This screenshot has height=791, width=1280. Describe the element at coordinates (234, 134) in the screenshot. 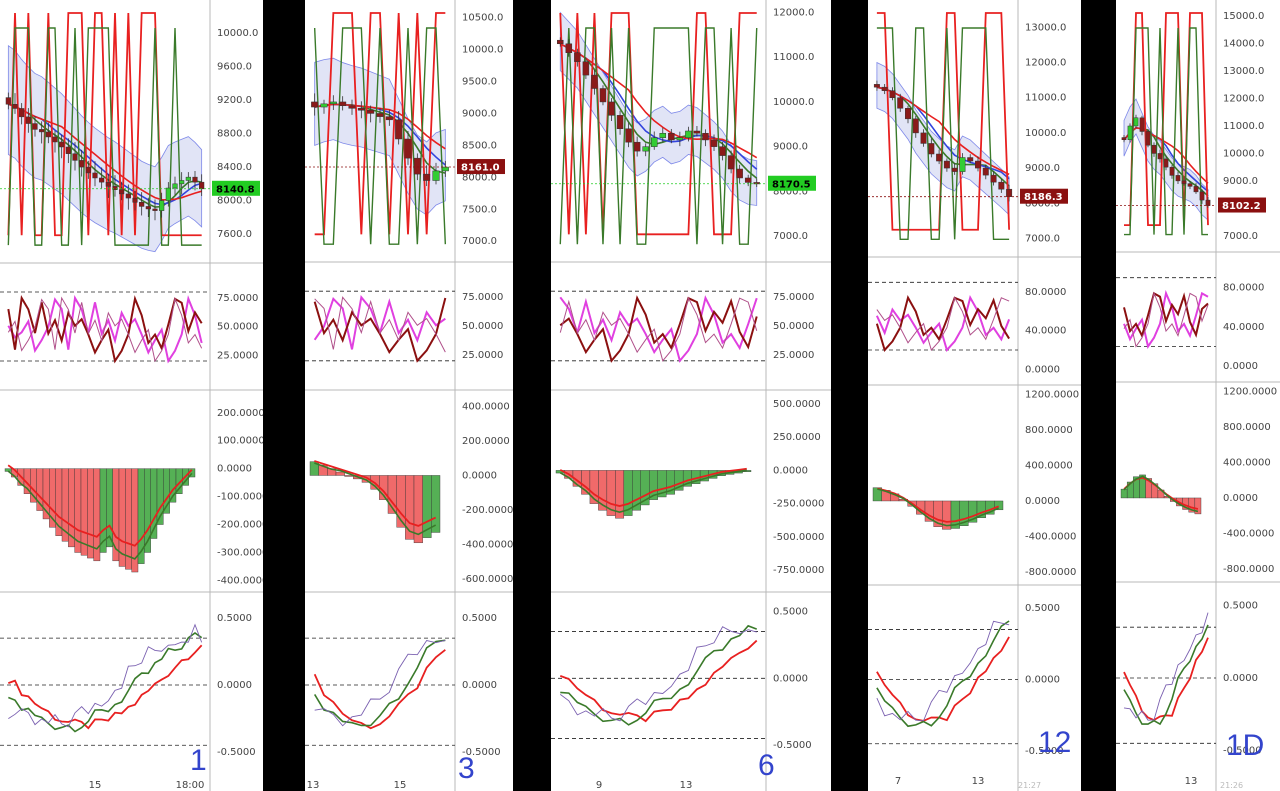

I see `price-tick-label: 8800.0` at that location.